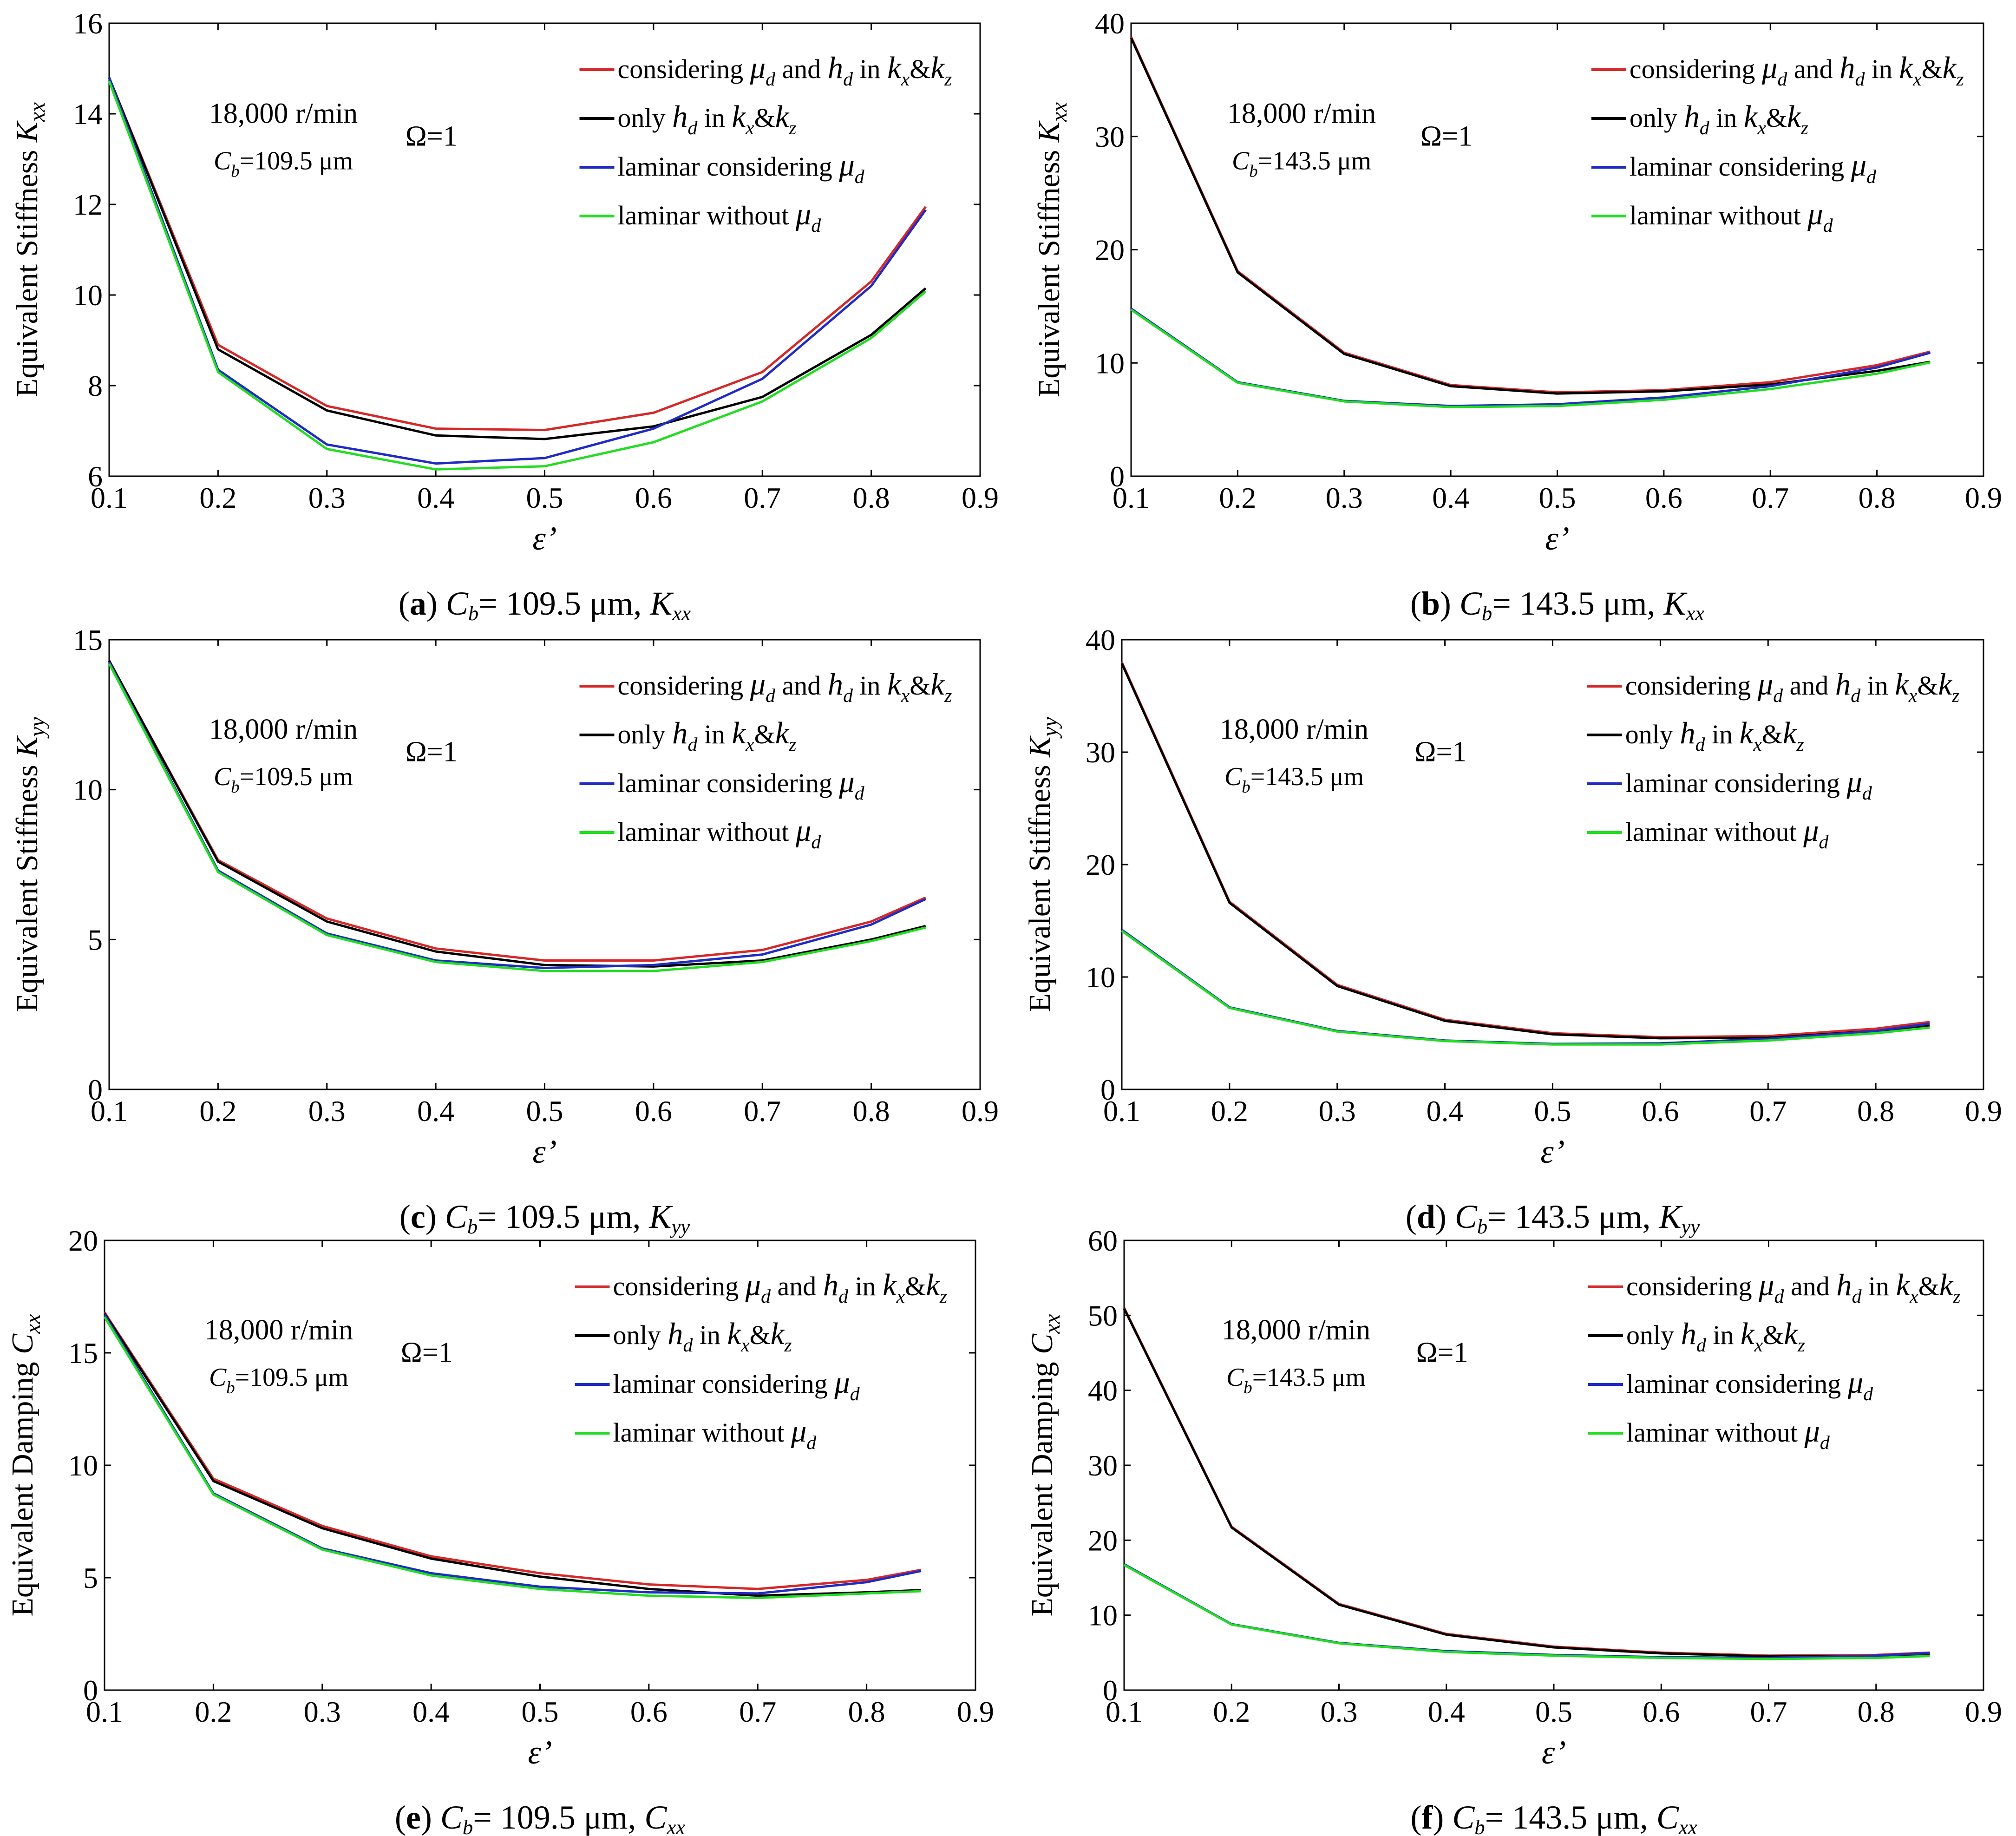 The height and width of the screenshot is (1836, 2016). Describe the element at coordinates (1103, 1390) in the screenshot. I see `y-tick-label: 40` at that location.